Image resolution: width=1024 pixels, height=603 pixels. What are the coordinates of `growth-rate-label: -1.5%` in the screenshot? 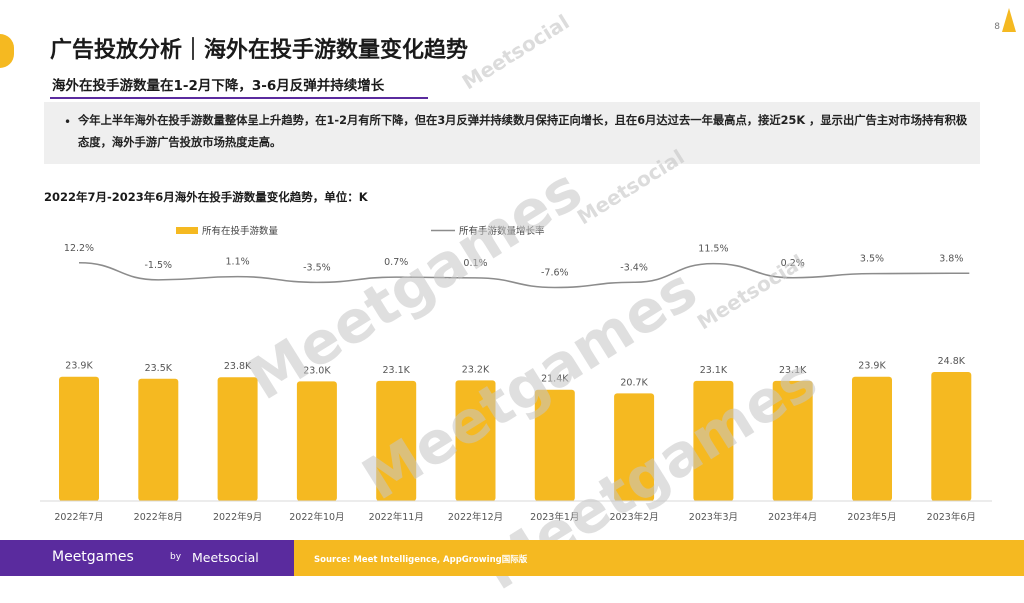 It's located at (159, 265).